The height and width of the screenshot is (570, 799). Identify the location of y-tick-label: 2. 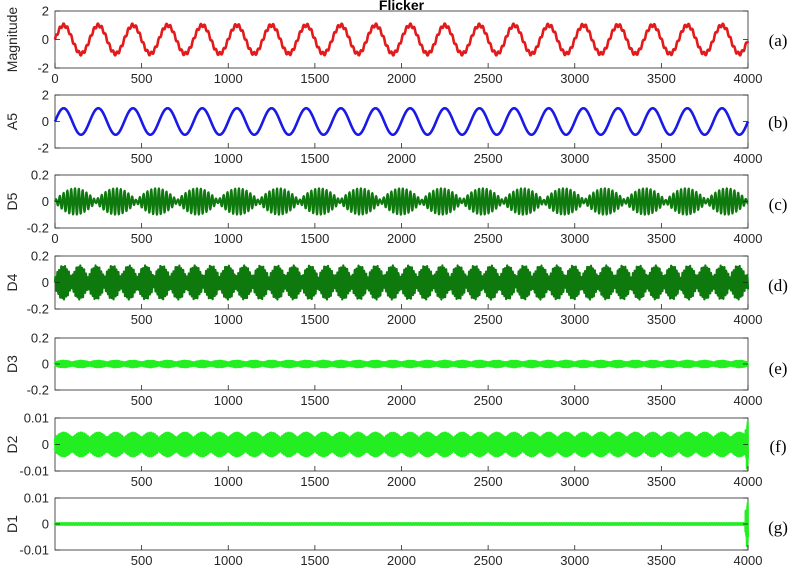
(45, 95).